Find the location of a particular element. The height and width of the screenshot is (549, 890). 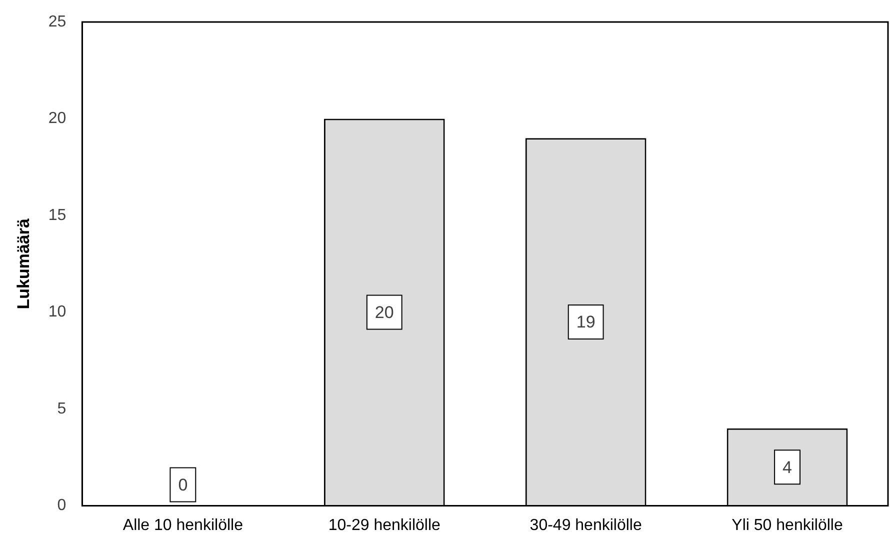

y-tick-label: 0 is located at coordinates (61, 505).